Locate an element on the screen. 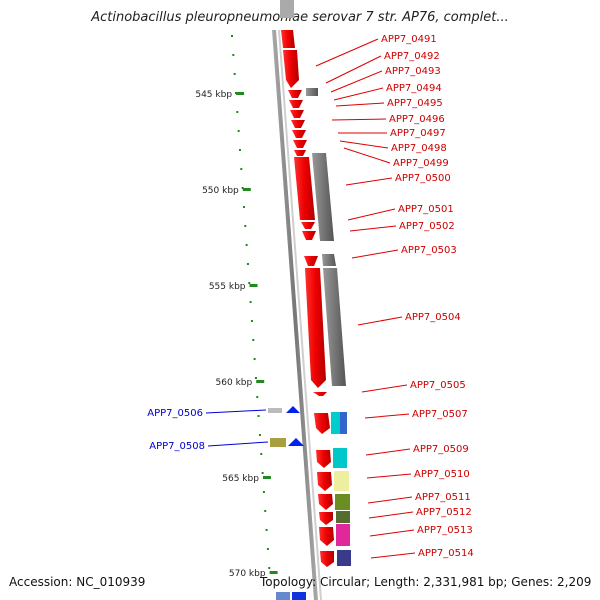  genome-backbone is located at coordinates (297, 315).